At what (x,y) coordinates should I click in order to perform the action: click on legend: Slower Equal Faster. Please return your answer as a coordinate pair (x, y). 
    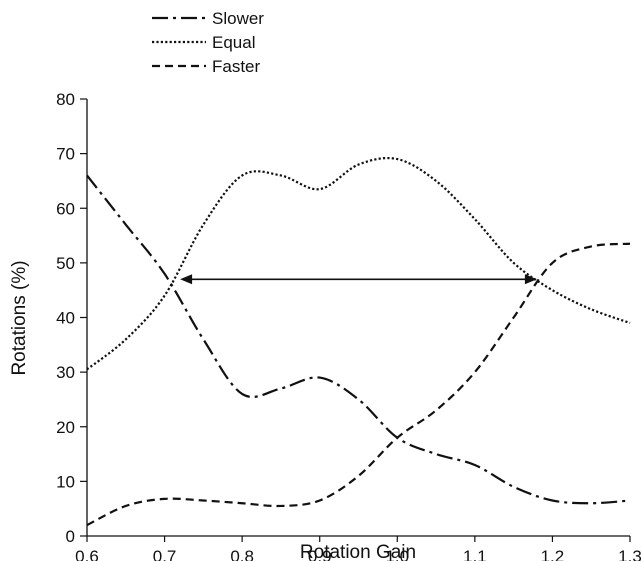
    Looking at the image, I should click on (208, 42).